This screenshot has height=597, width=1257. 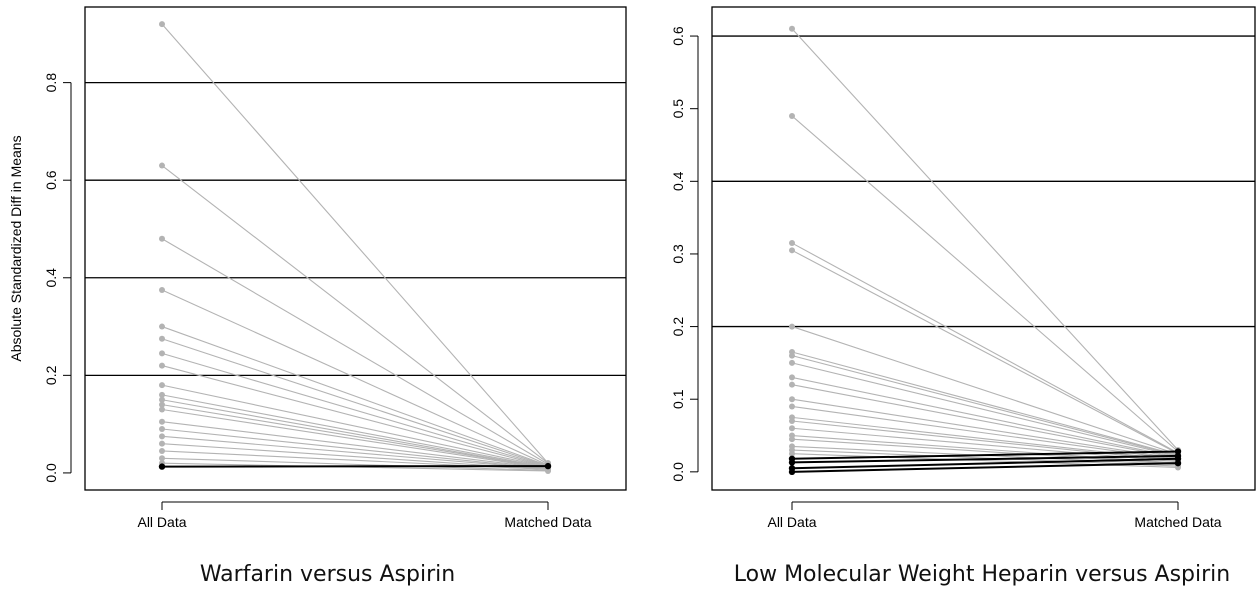 What do you see at coordinates (678, 109) in the screenshot?
I see `y-tick-label: 0.5` at bounding box center [678, 109].